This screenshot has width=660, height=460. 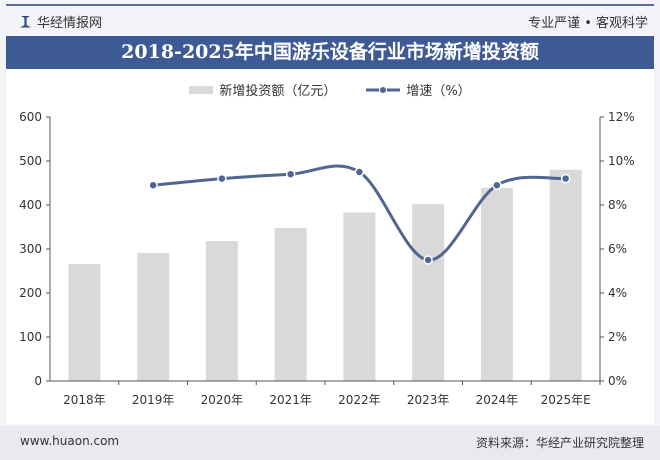 I want to click on y-tick-label-right: 2%, so click(x=617, y=337).